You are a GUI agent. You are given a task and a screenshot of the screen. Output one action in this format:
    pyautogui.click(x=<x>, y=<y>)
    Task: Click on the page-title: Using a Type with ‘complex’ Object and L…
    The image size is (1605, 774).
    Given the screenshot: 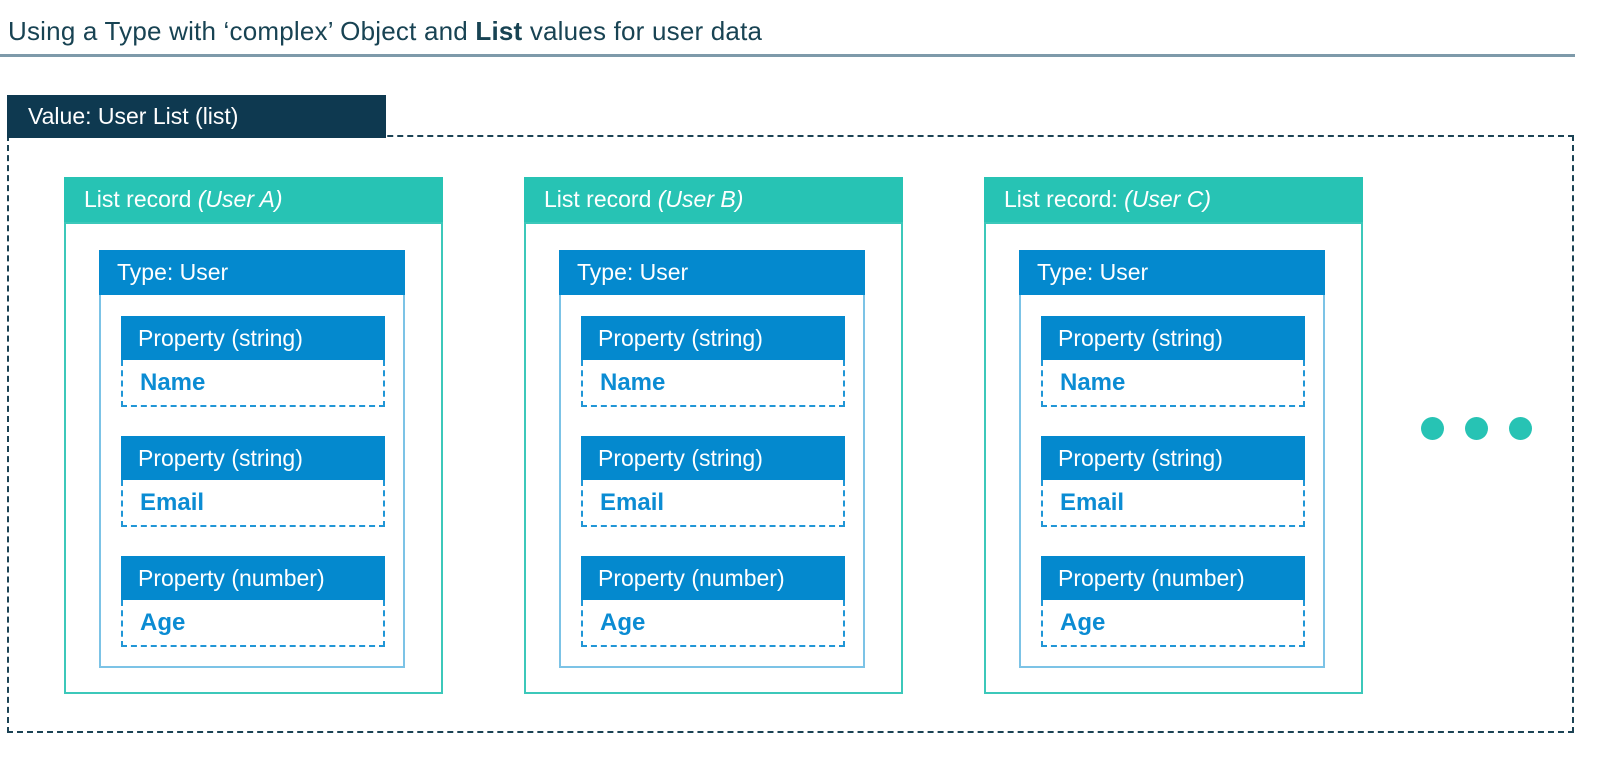 What is the action you would take?
    pyautogui.click(x=385, y=31)
    